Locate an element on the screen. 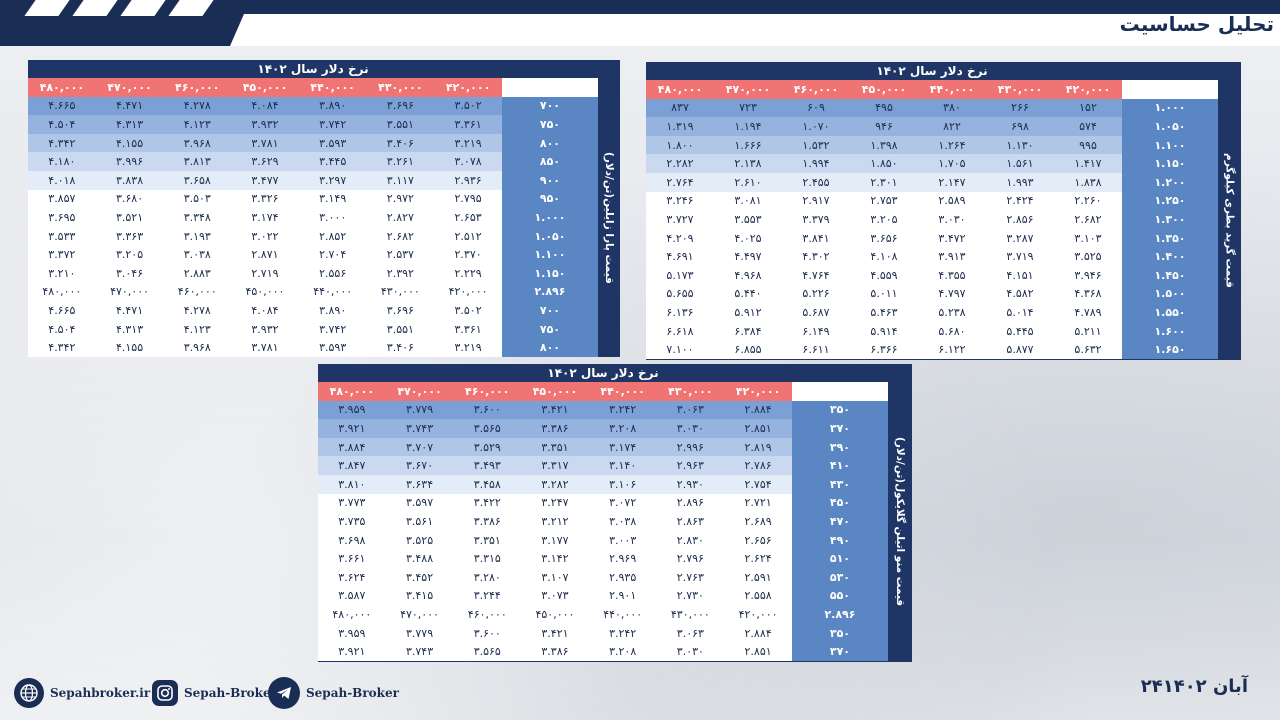 The width and height of the screenshot is (1280, 720). table-cell: ۶.۱۲۲ is located at coordinates (952, 349).